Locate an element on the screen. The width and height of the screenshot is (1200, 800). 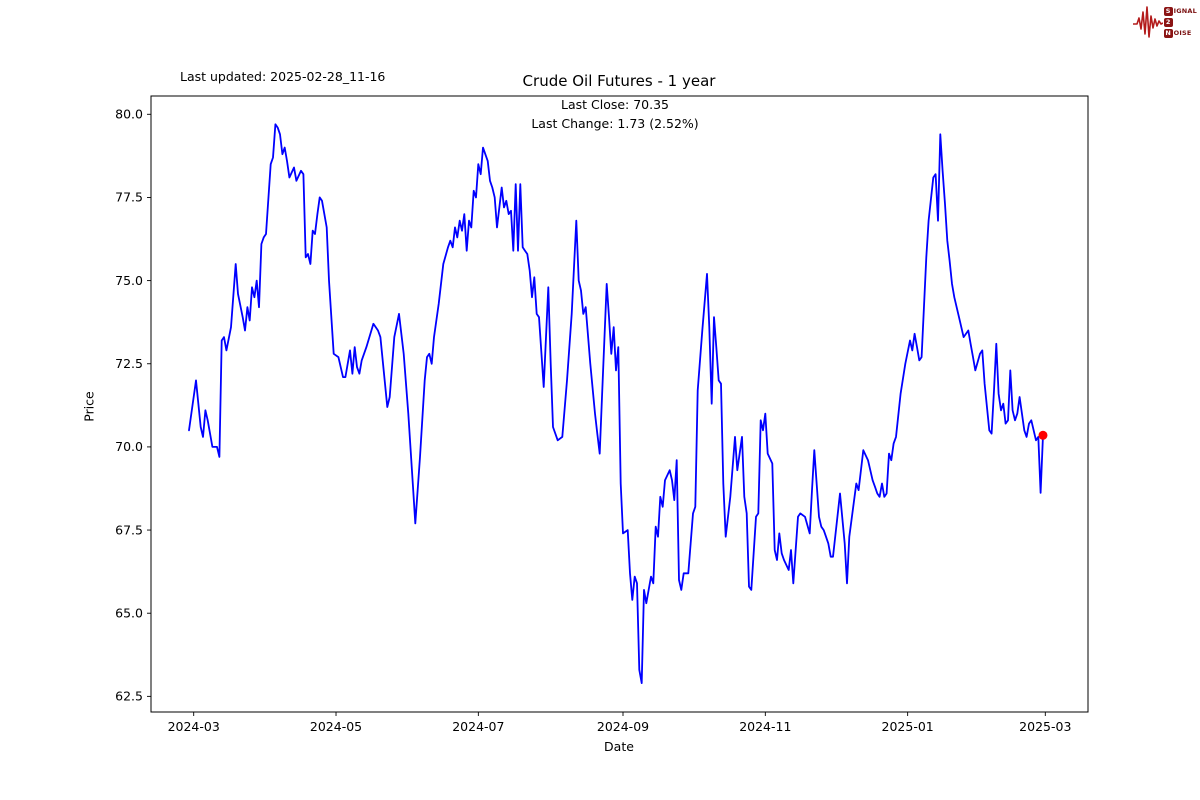
logo-row-signal: S IGNAL is located at coordinates (1180, 11).